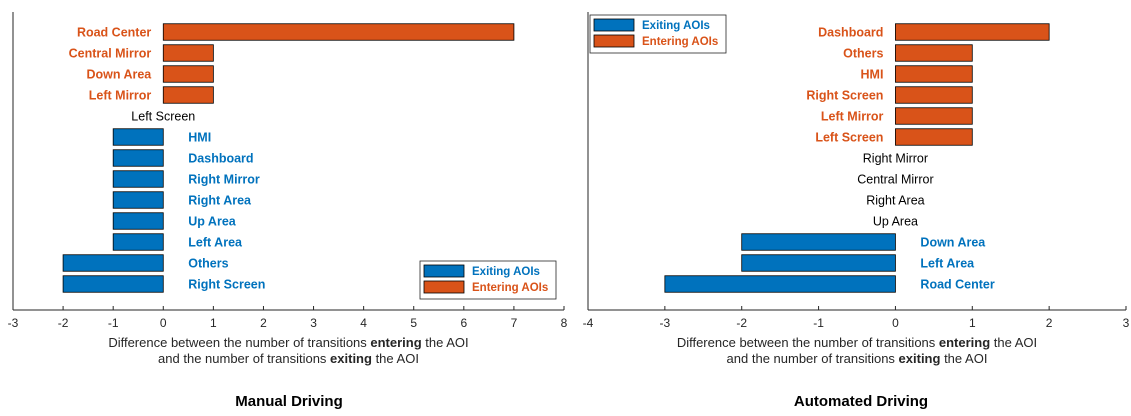  Describe the element at coordinates (289, 401) in the screenshot. I see `panel-title: Manual Driving` at that location.